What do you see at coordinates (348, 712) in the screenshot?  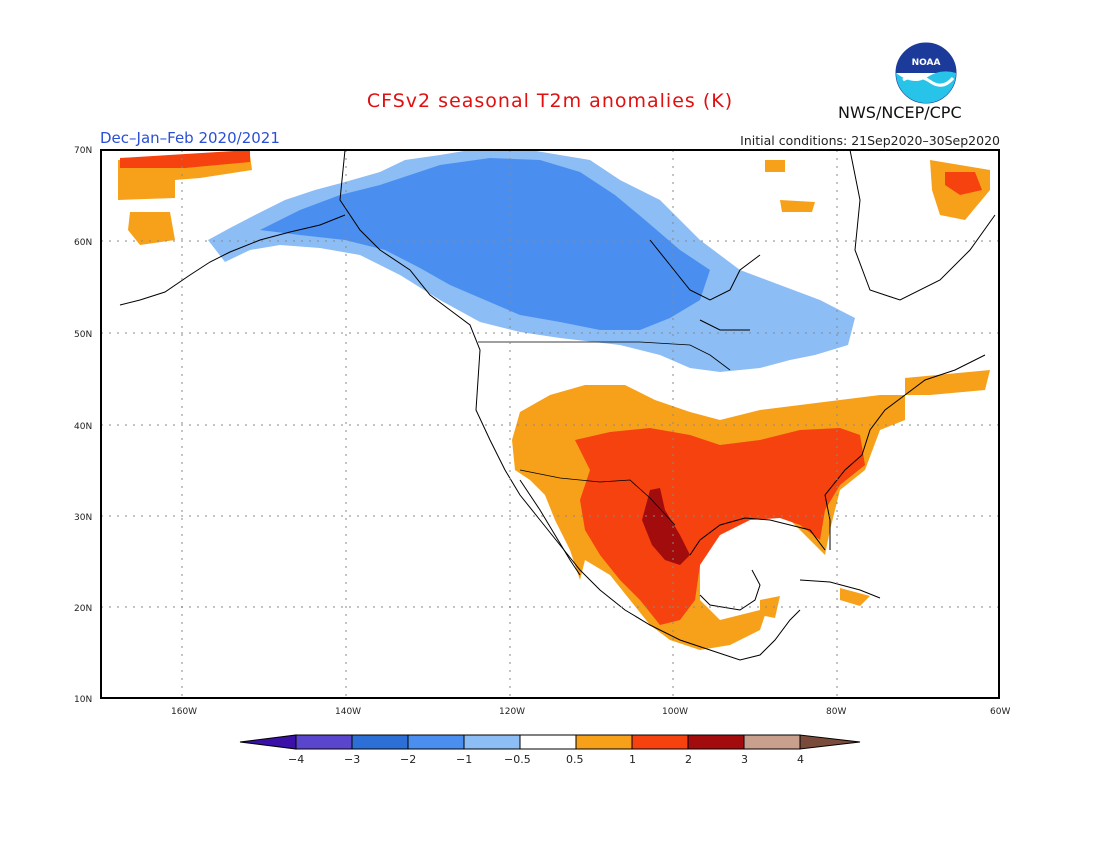 I see `lon-label: 140W` at bounding box center [348, 712].